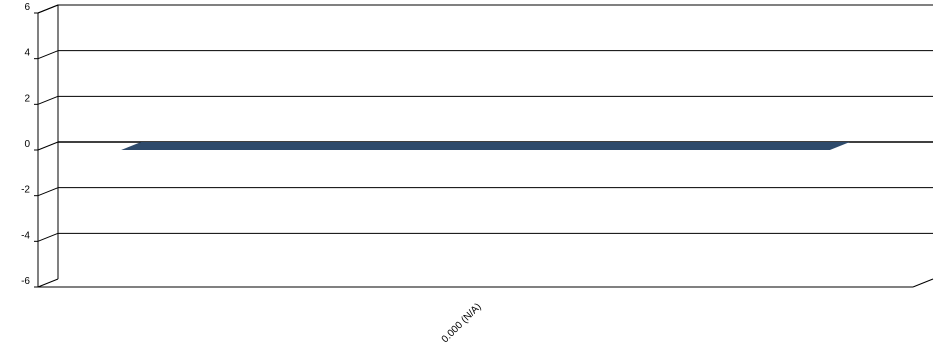 The width and height of the screenshot is (936, 349). I want to click on bars, so click(485, 146).